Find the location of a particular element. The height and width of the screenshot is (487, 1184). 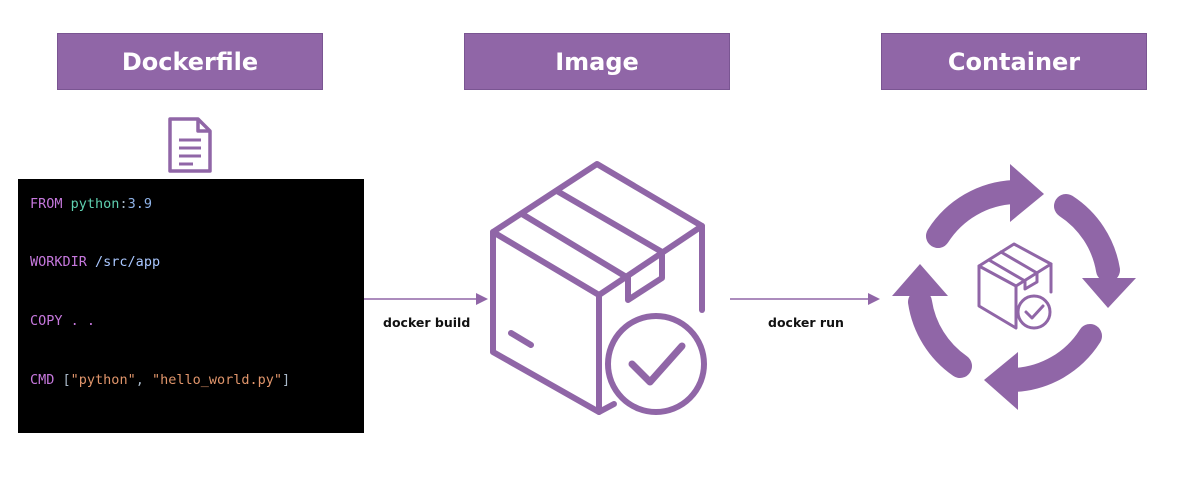

container-header: Container is located at coordinates (1014, 61).